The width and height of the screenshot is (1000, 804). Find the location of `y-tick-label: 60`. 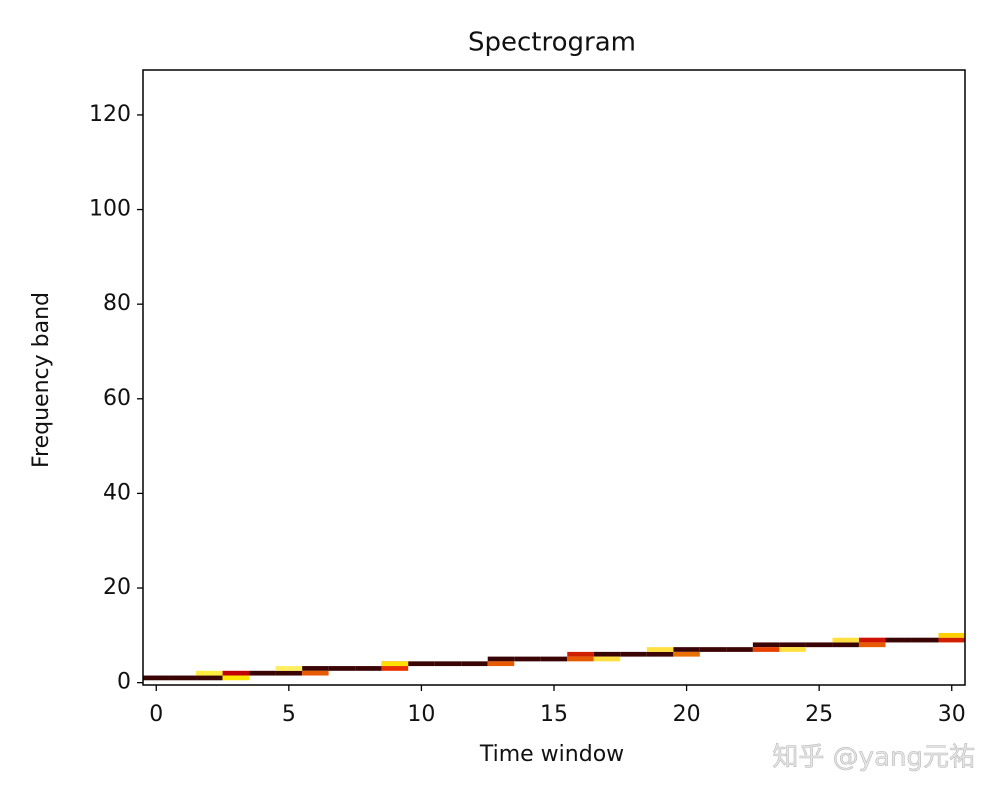

y-tick-label: 60 is located at coordinates (117, 398).